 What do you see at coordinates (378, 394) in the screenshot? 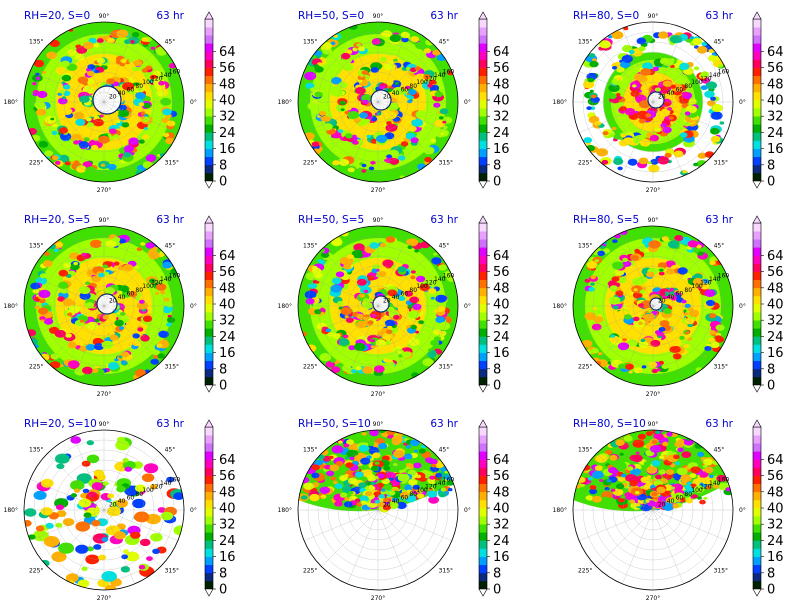
I see `azimuth-label: 270°` at bounding box center [378, 394].